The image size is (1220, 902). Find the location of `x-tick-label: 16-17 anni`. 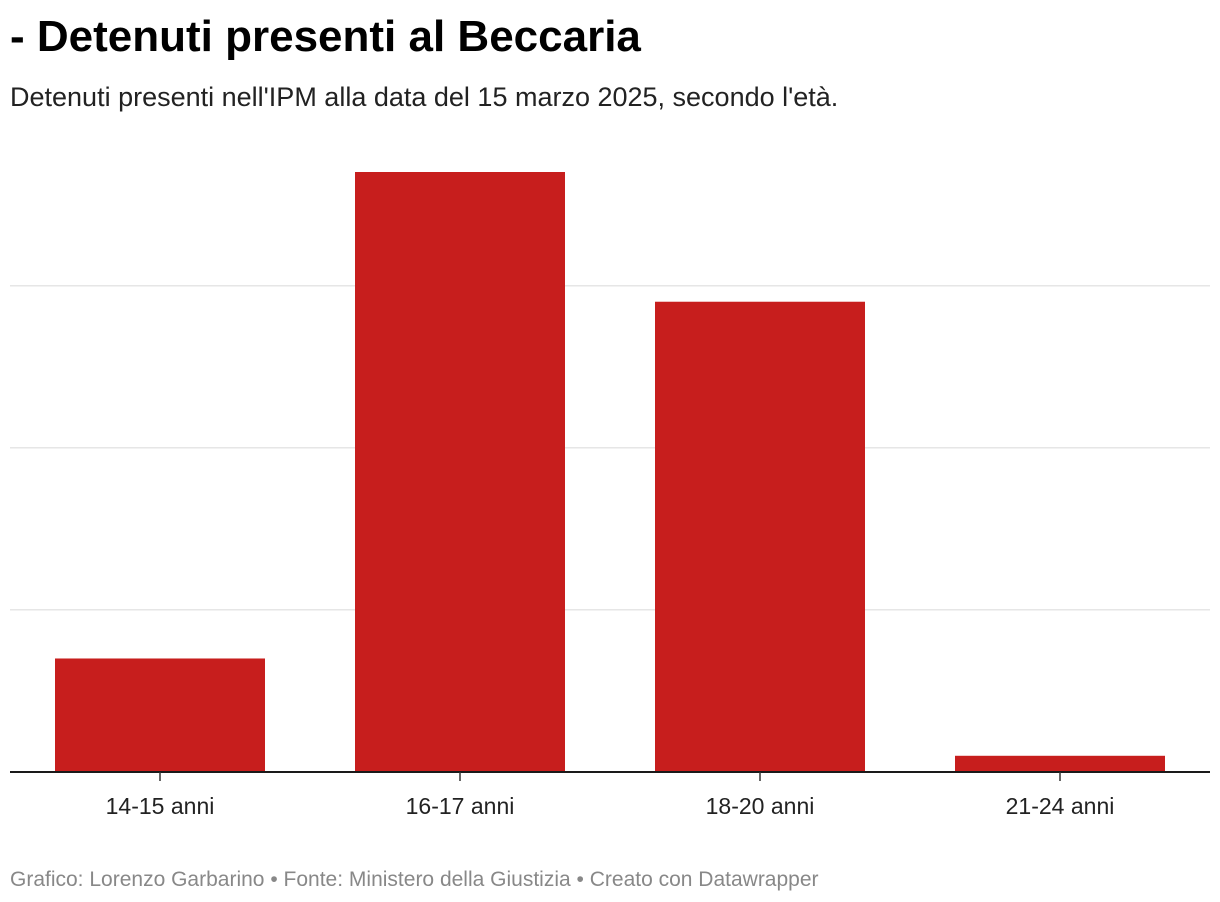

x-tick-label: 16-17 anni is located at coordinates (460, 806).